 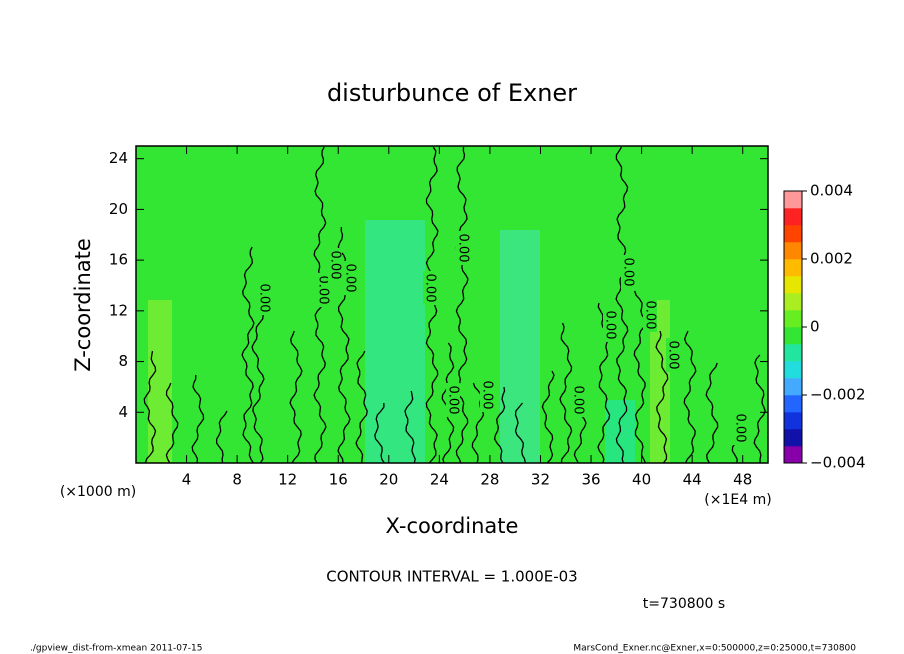 I want to click on x-tick-label: 28, so click(x=489, y=480).